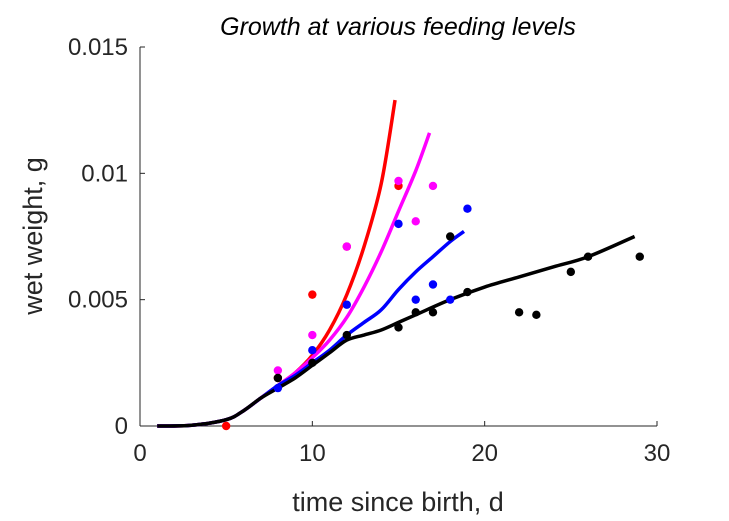  What do you see at coordinates (312, 453) in the screenshot?
I see `x-tick-label: 10` at bounding box center [312, 453].